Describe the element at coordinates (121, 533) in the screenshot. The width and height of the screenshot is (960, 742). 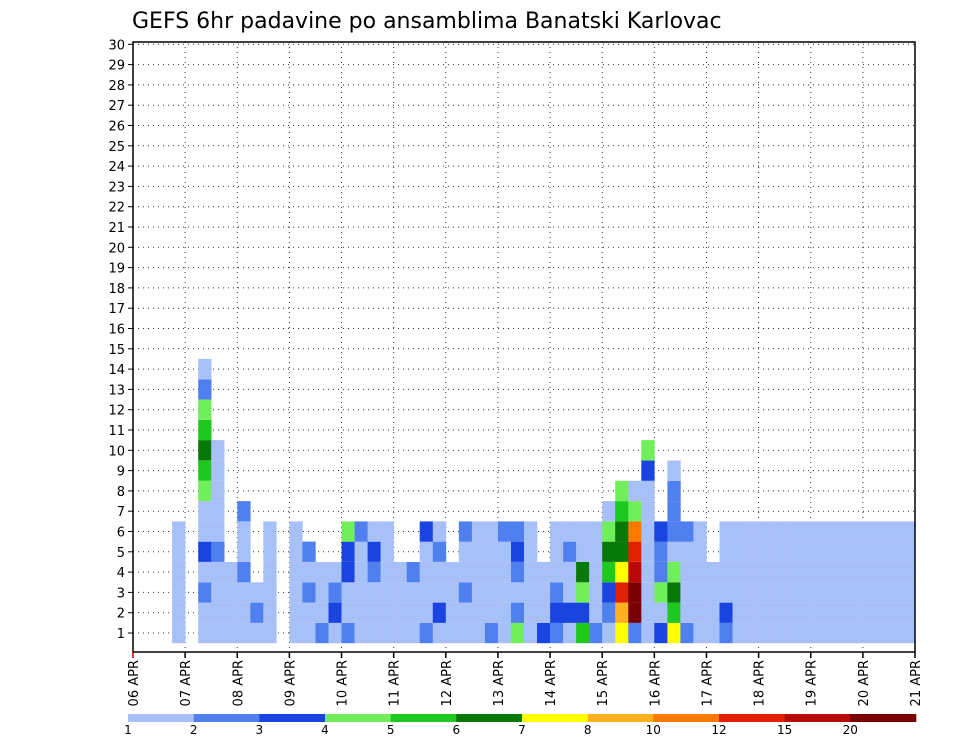
I see `y-tick-label: 6` at that location.